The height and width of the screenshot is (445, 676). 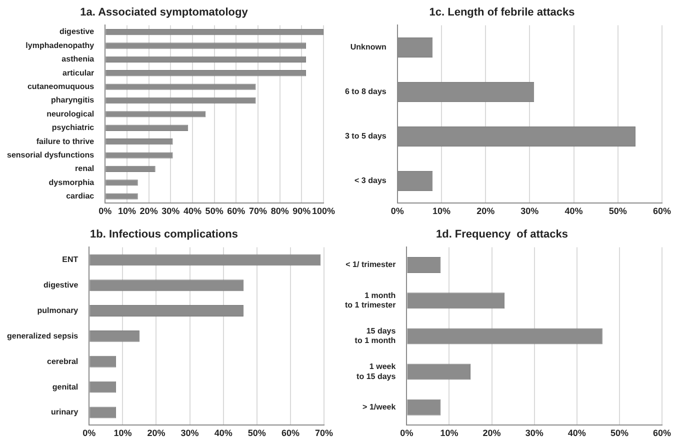 What do you see at coordinates (78, 73) in the screenshot?
I see `y-tick-label: articular` at bounding box center [78, 73].